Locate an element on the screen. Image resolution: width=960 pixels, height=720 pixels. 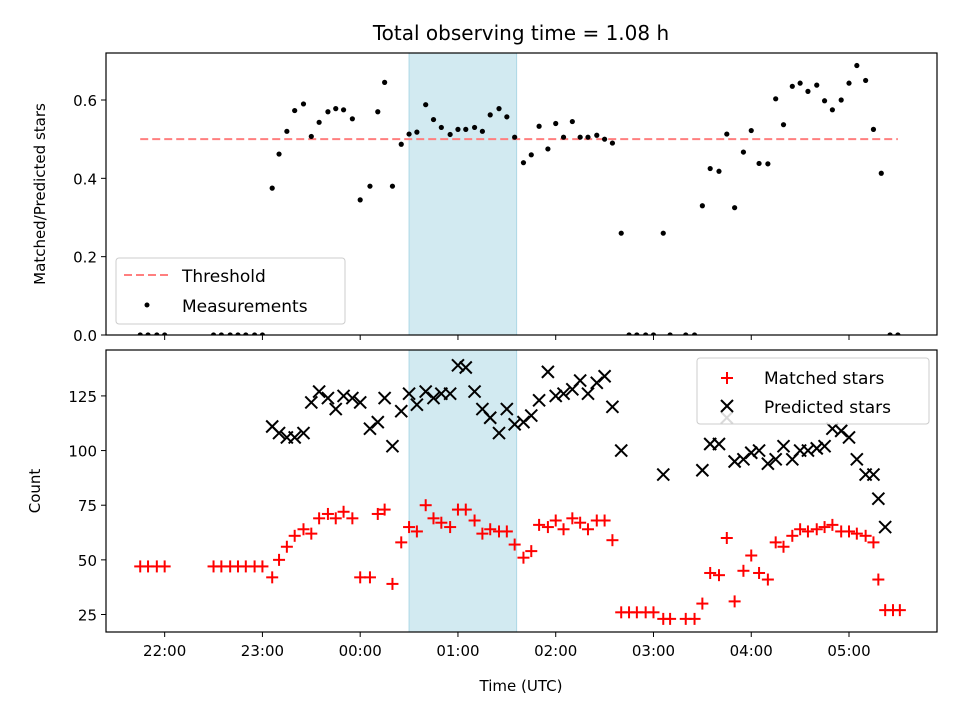
bottom-xtick-label: 01:00 is located at coordinates (457, 651).